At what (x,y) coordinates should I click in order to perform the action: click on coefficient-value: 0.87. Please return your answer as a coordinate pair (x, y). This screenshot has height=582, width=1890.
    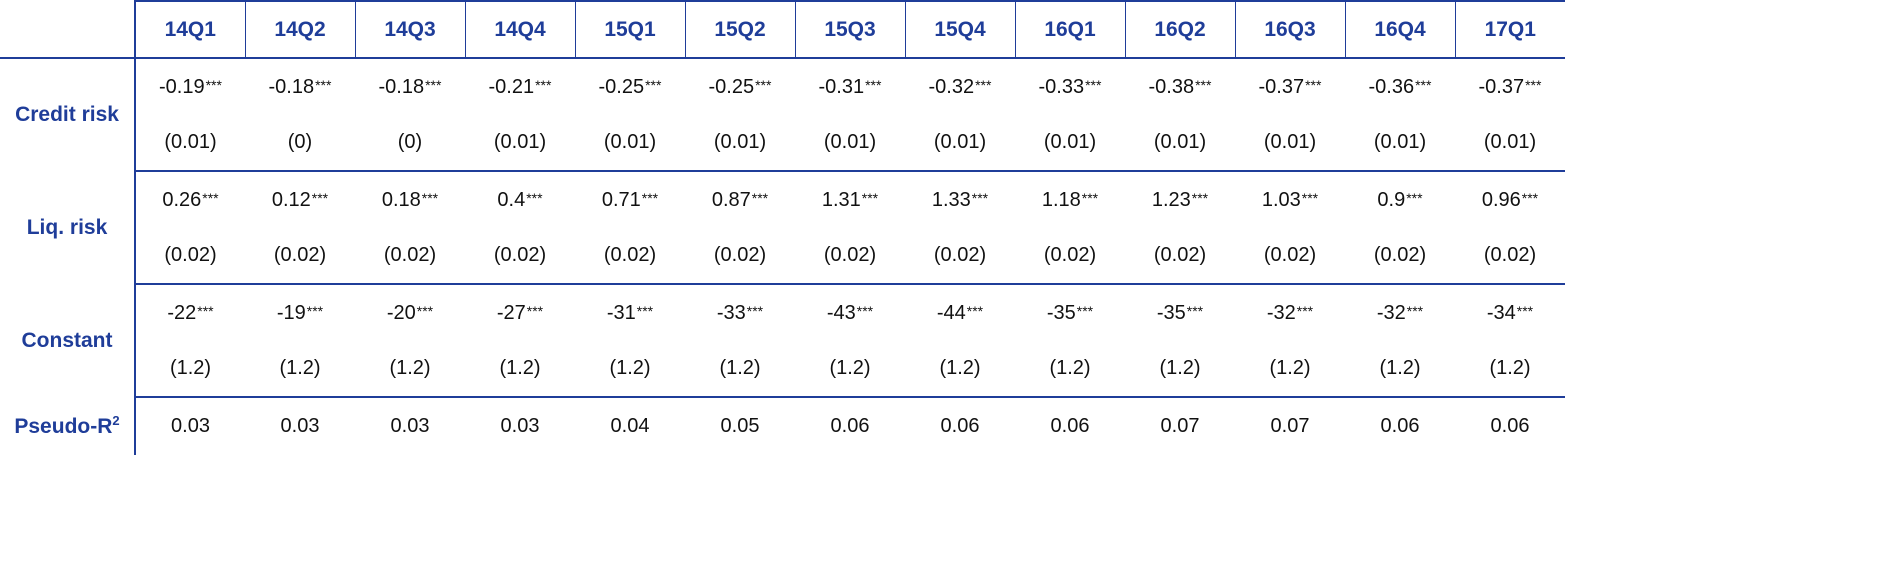
    Looking at the image, I should click on (731, 199).